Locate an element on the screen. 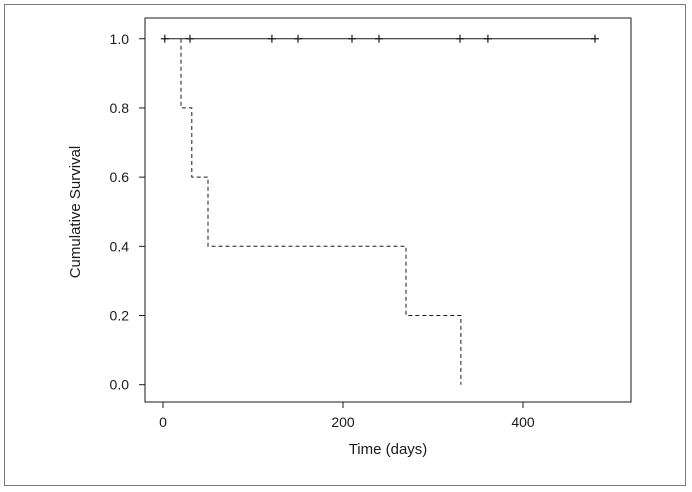 The image size is (692, 492). y-tick-label: 0.0 is located at coordinates (120, 385).